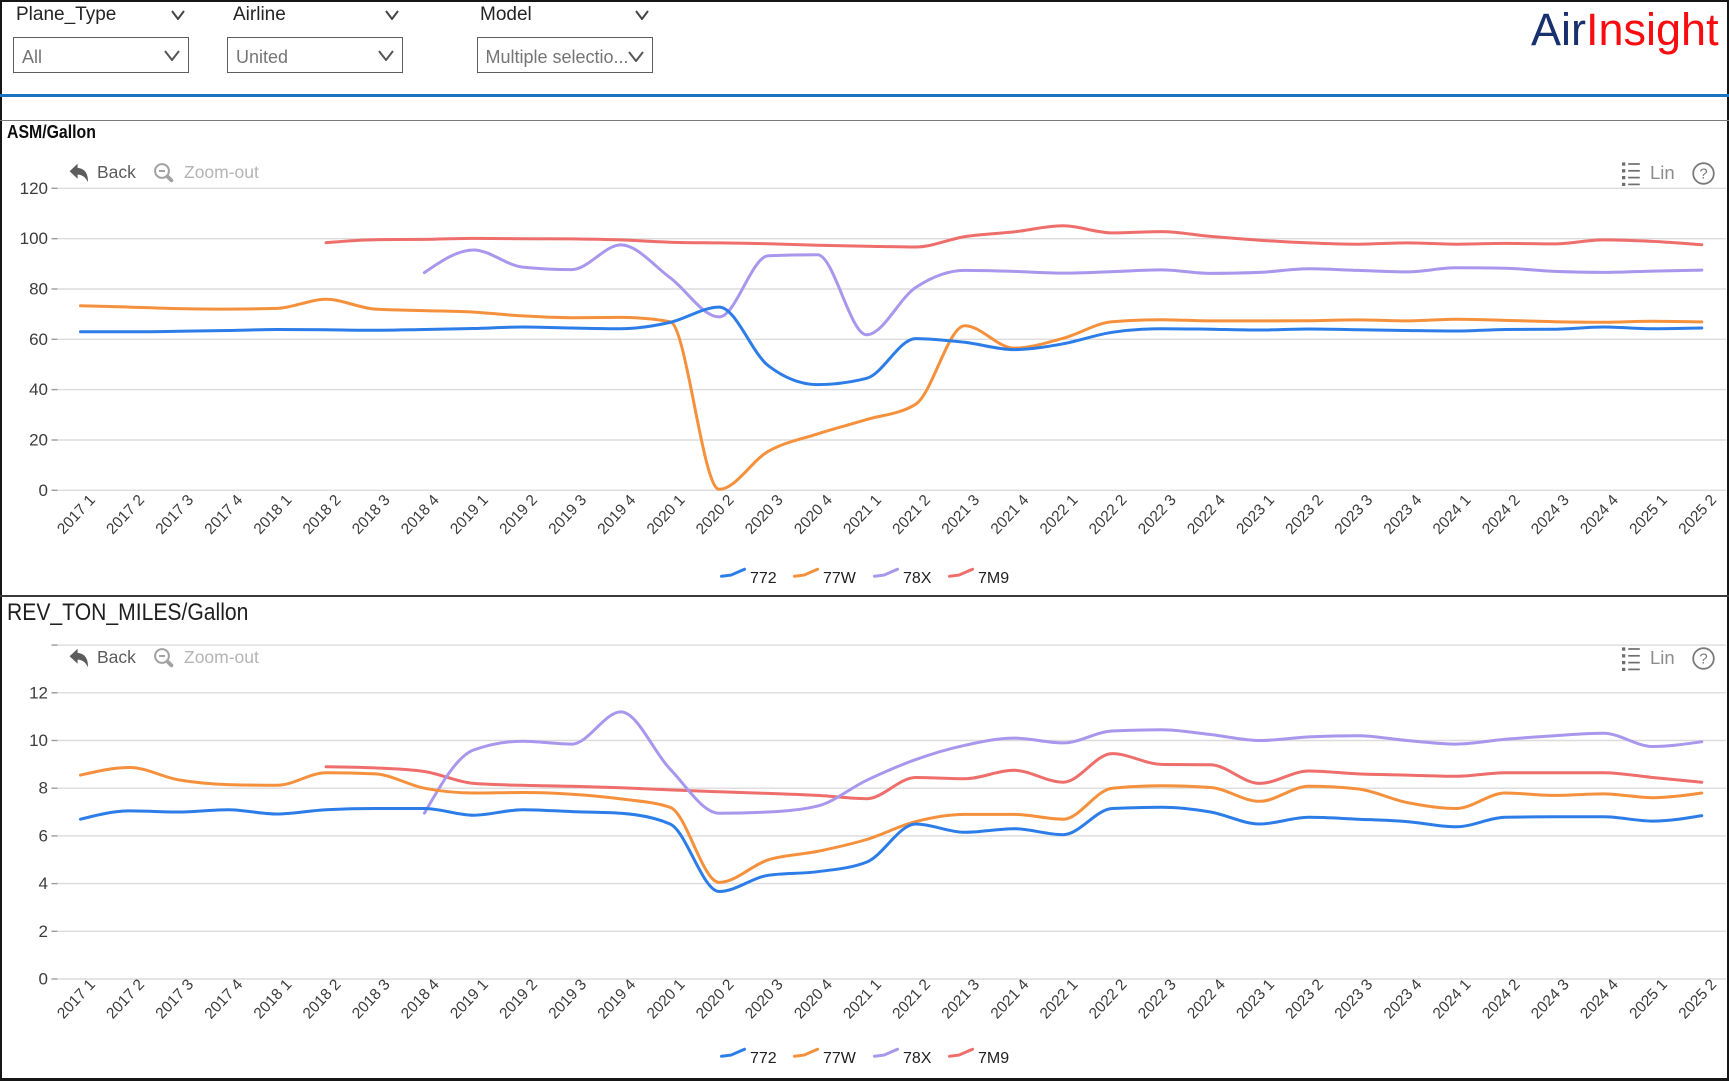 The image size is (1729, 1081). What do you see at coordinates (34, 188) in the screenshot?
I see `svg-text: 120` at bounding box center [34, 188].